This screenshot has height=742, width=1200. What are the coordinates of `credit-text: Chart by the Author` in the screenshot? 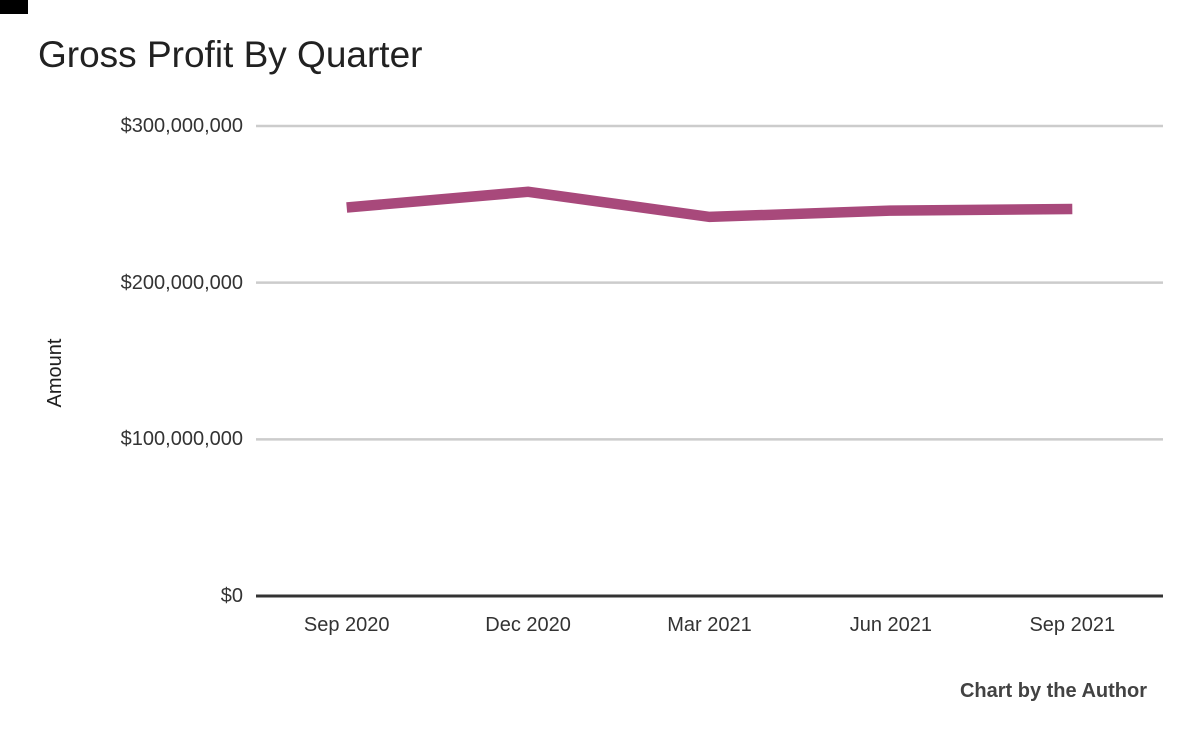 It's located at (1053, 691).